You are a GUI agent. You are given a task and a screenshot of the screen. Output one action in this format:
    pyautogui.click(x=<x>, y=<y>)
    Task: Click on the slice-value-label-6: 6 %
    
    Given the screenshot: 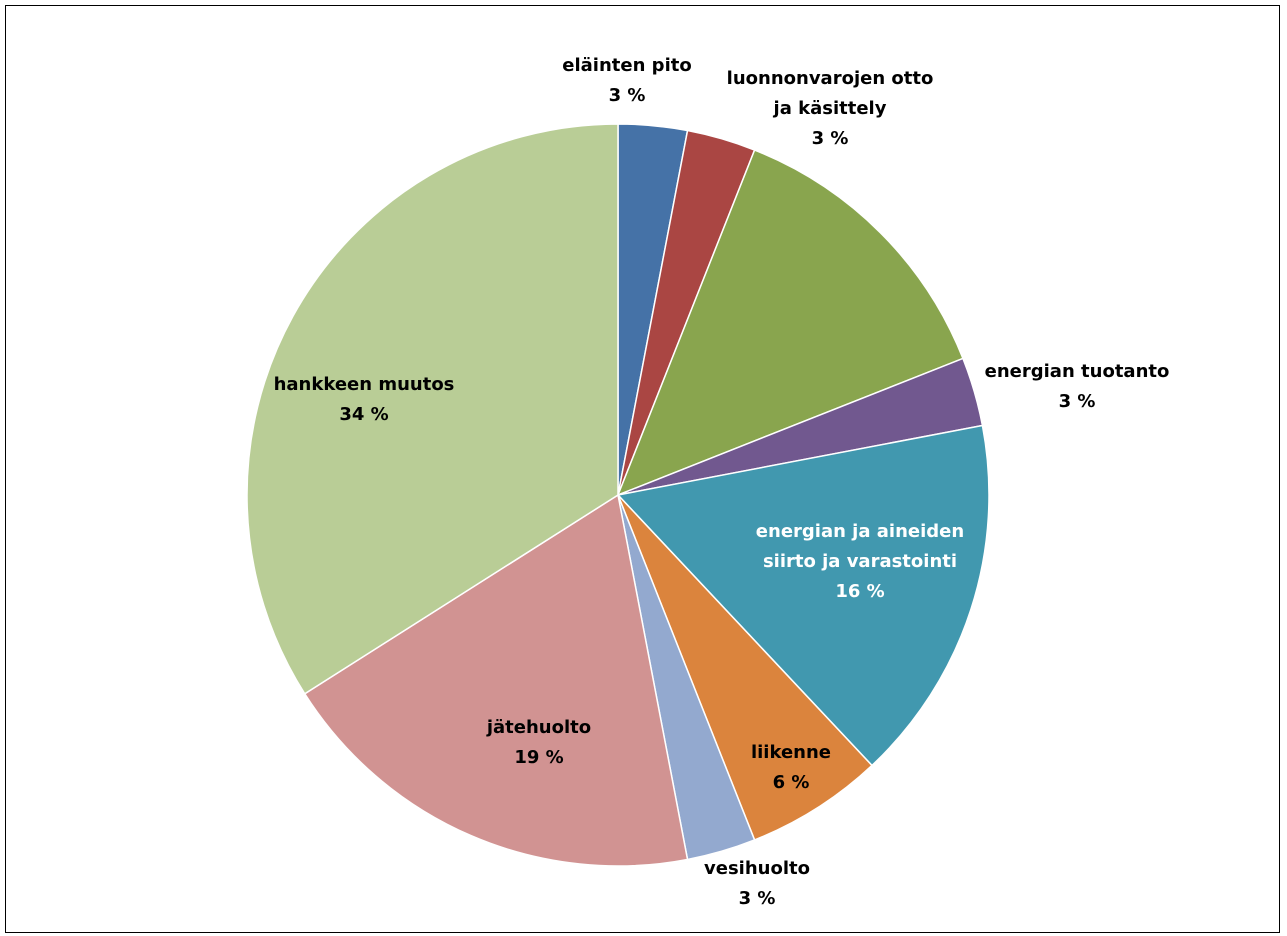 What is the action you would take?
    pyautogui.click(x=791, y=782)
    